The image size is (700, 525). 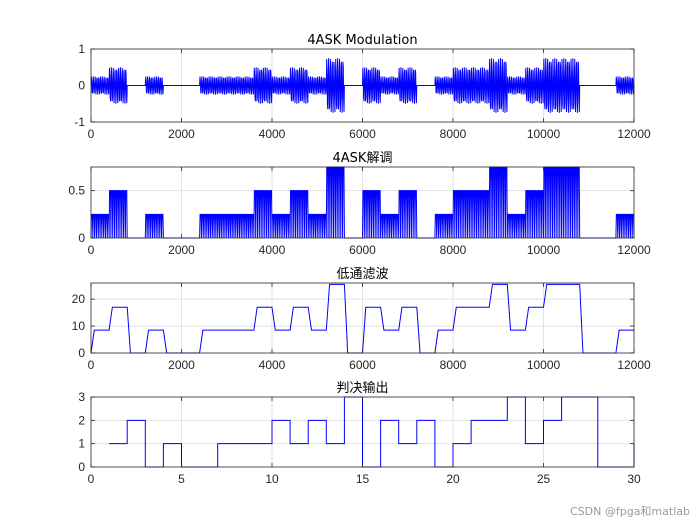 What do you see at coordinates (362, 40) in the screenshot?
I see `chart-title: 4ASK Modulation` at bounding box center [362, 40].